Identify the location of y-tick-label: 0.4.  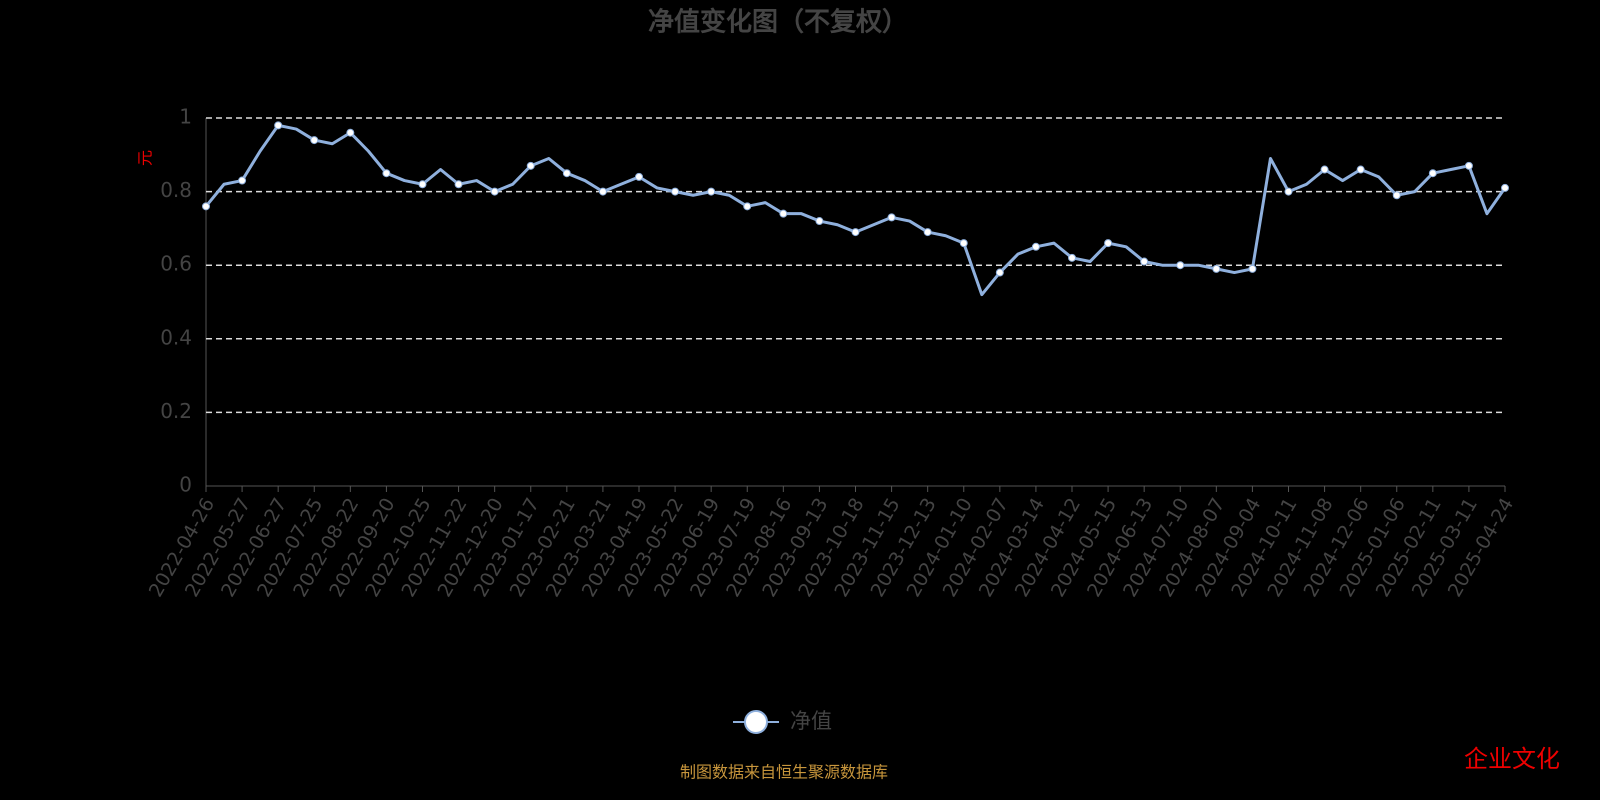
(176, 337).